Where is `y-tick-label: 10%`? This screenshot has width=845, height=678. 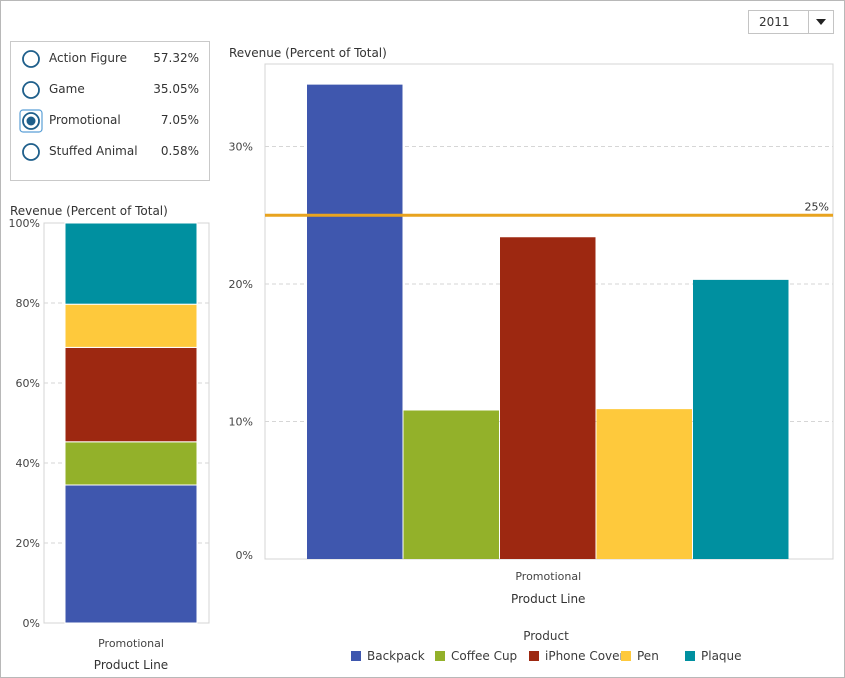
y-tick-label: 10% is located at coordinates (241, 422).